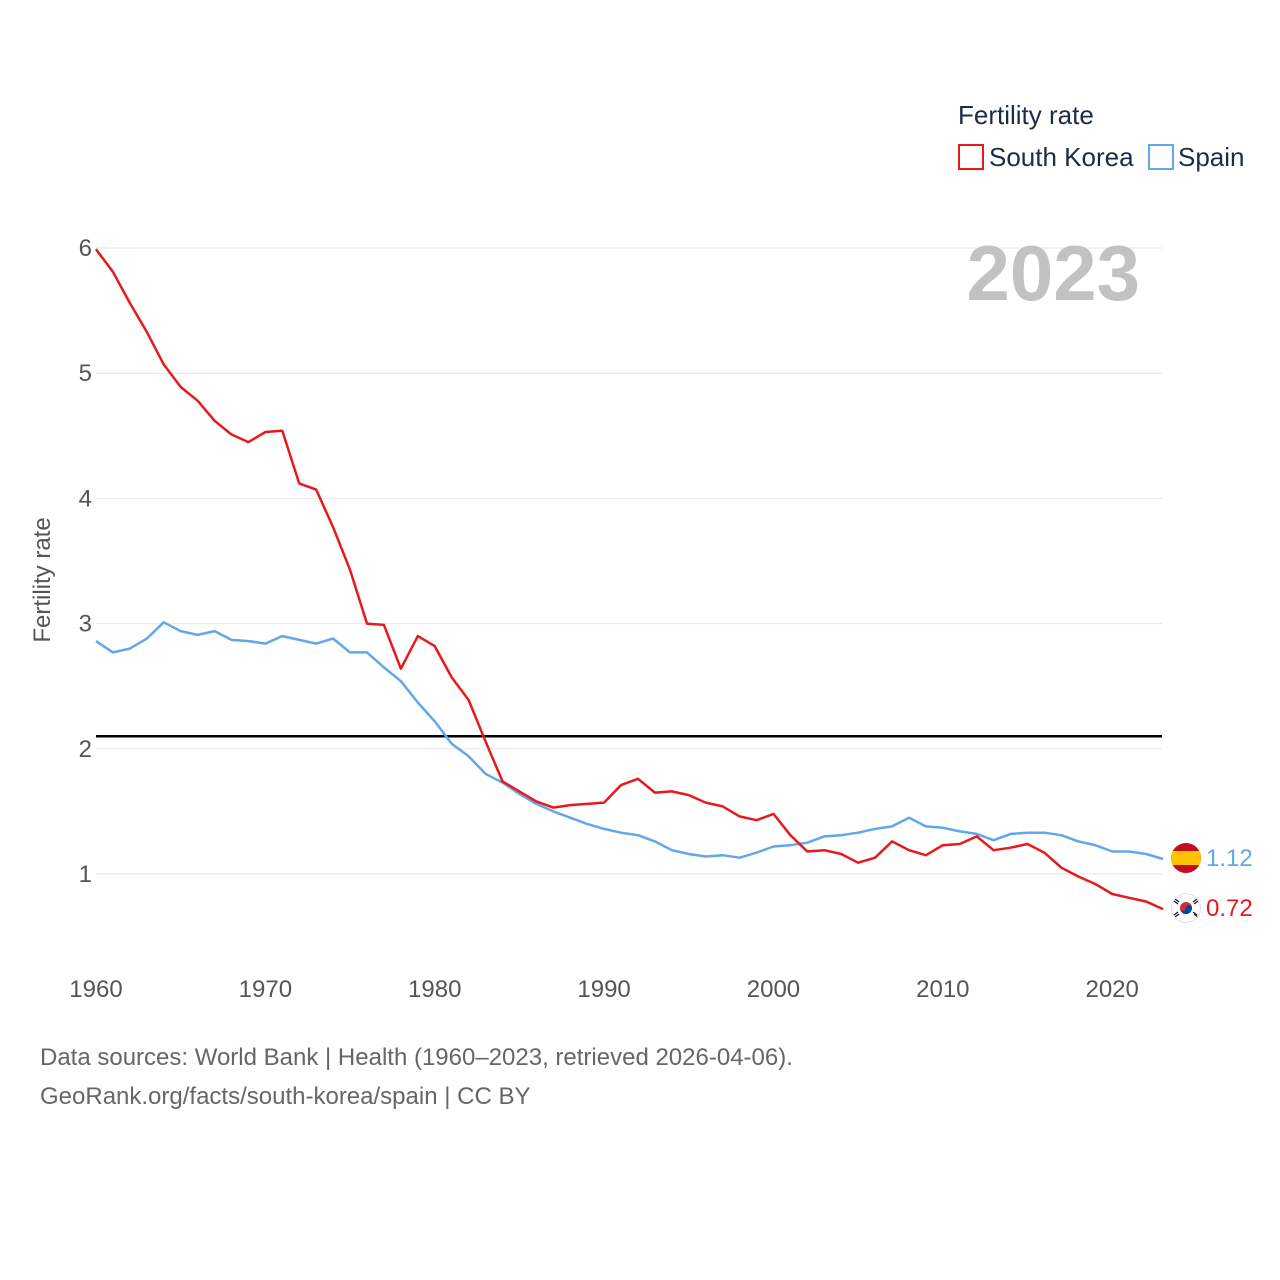 The height and width of the screenshot is (1280, 1280). I want to click on legend-swatch-spain, so click(1161, 157).